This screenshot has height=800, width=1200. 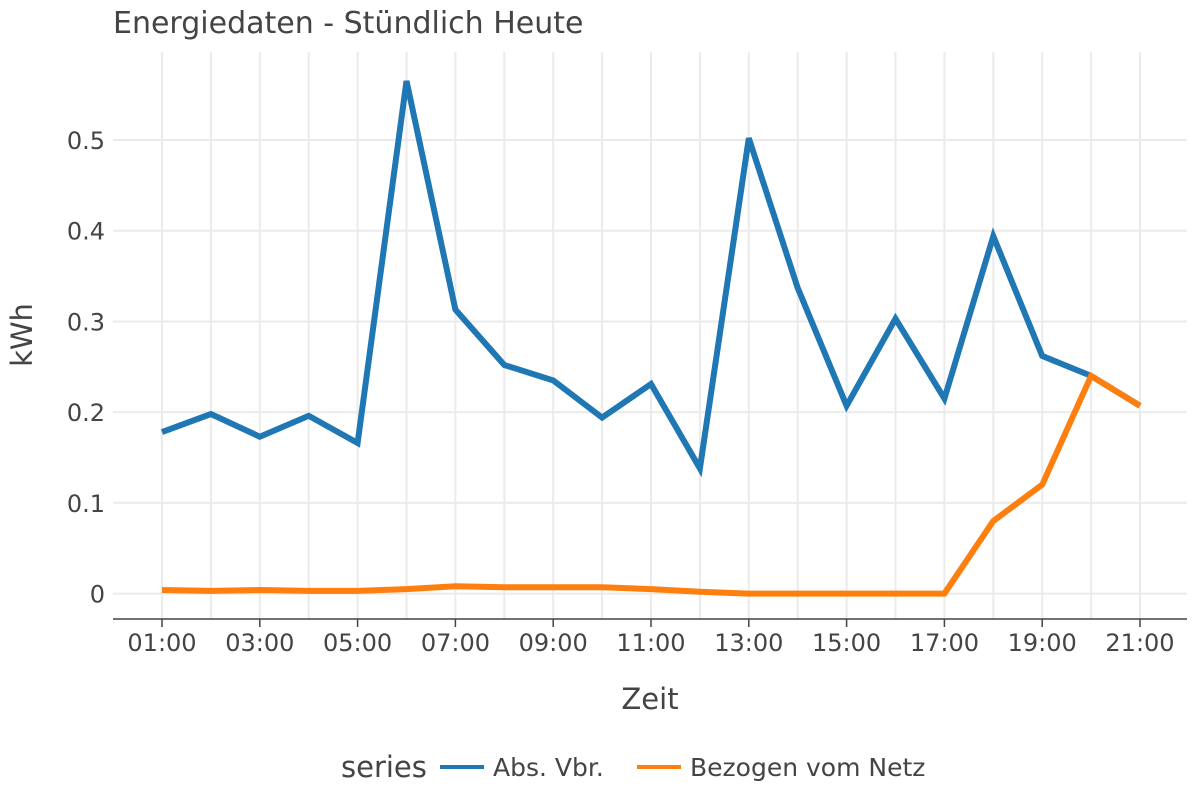 What do you see at coordinates (86, 504) in the screenshot?
I see `y-tick-label: 0.1` at bounding box center [86, 504].